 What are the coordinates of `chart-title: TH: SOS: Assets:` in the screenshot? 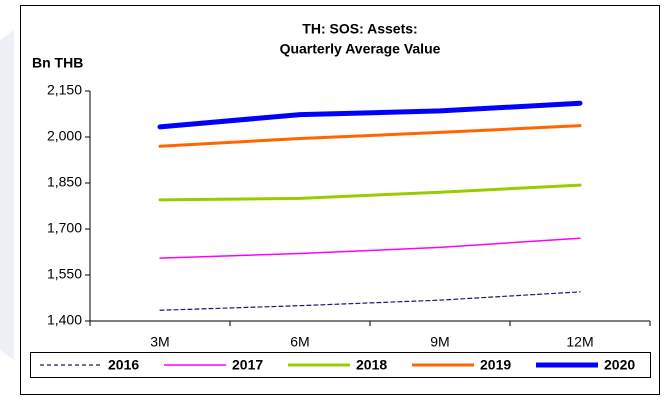 It's located at (359, 29).